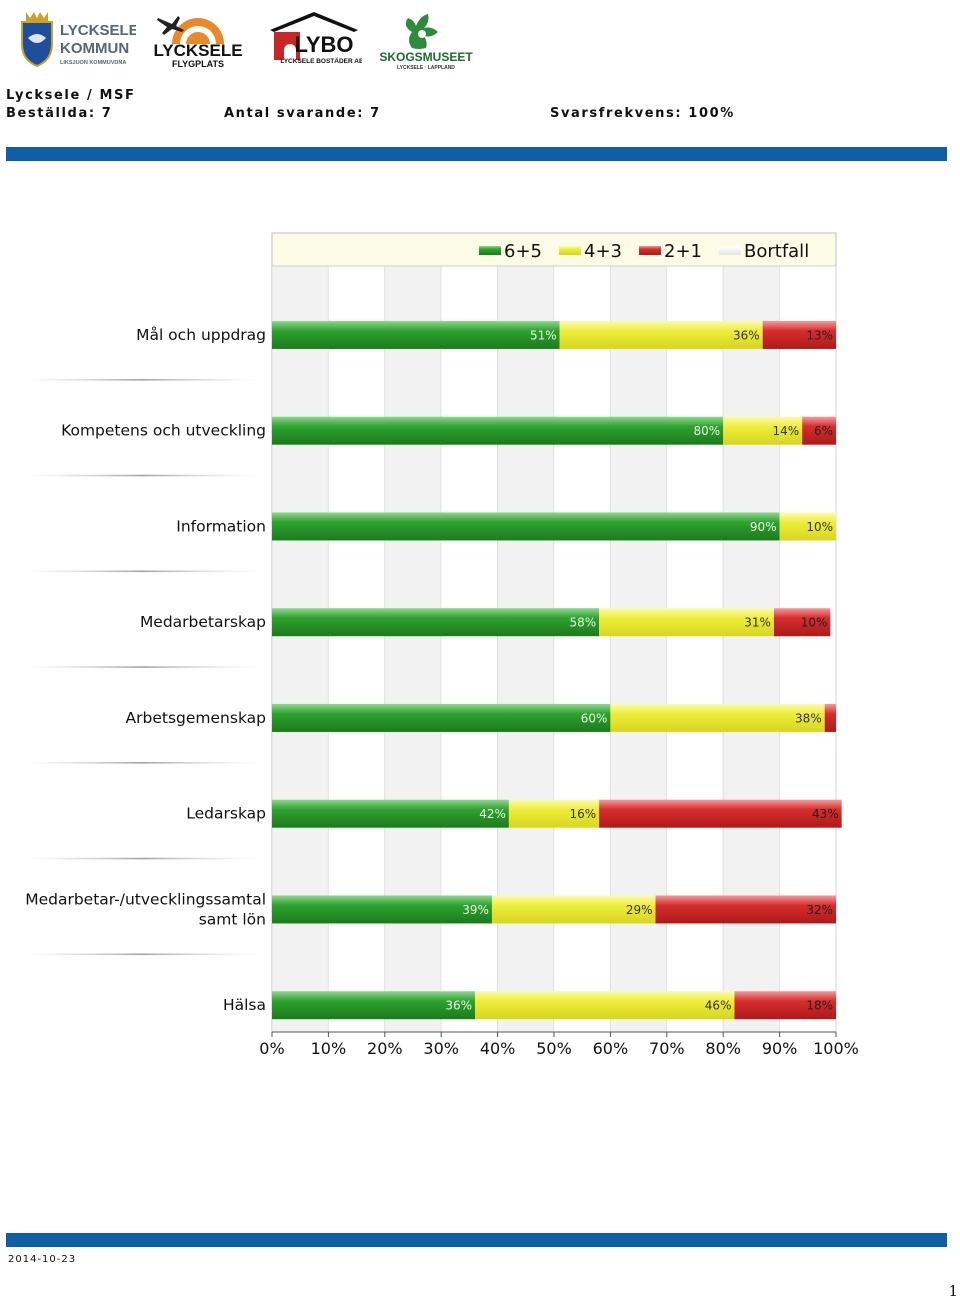 The width and height of the screenshot is (960, 1301). Describe the element at coordinates (825, 814) in the screenshot. I see `data-label: 43%` at that location.